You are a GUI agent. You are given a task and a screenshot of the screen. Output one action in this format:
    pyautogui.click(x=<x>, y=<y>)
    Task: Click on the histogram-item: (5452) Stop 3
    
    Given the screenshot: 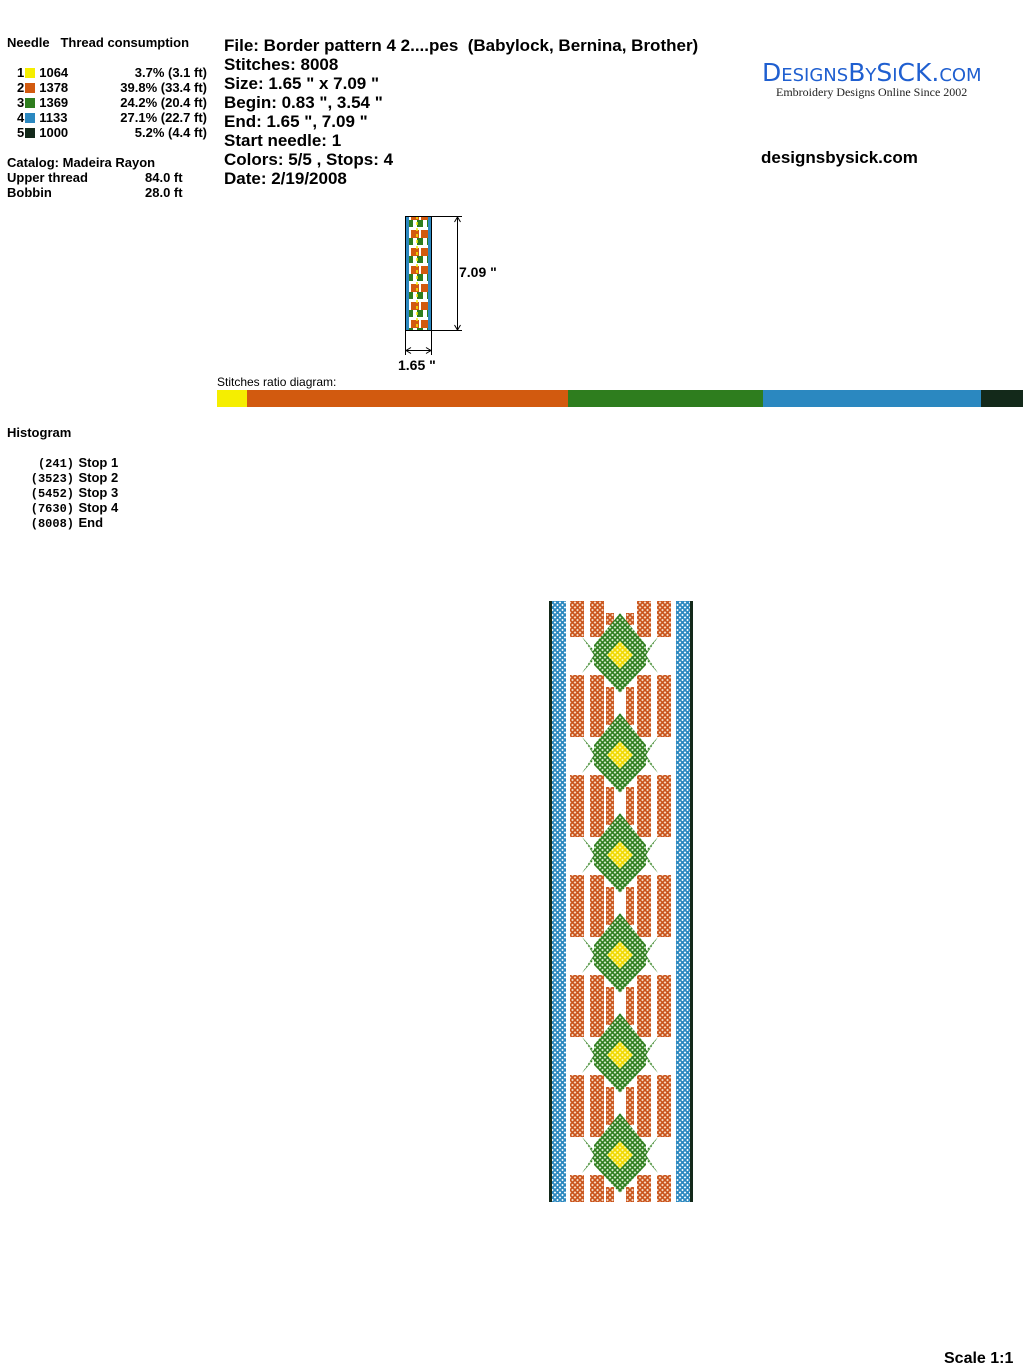 What is the action you would take?
    pyautogui.click(x=69, y=492)
    